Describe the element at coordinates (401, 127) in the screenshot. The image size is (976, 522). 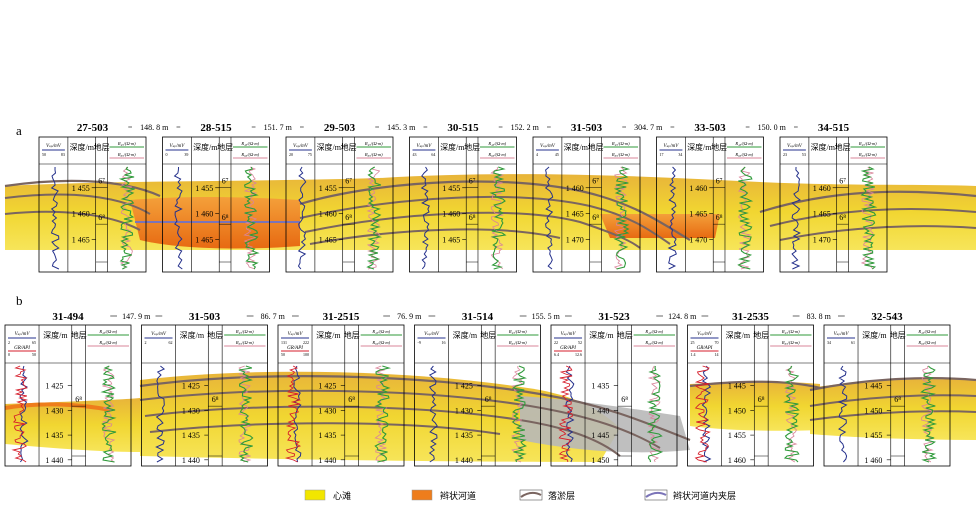
I see `spacing-label: 145. 3 m` at that location.